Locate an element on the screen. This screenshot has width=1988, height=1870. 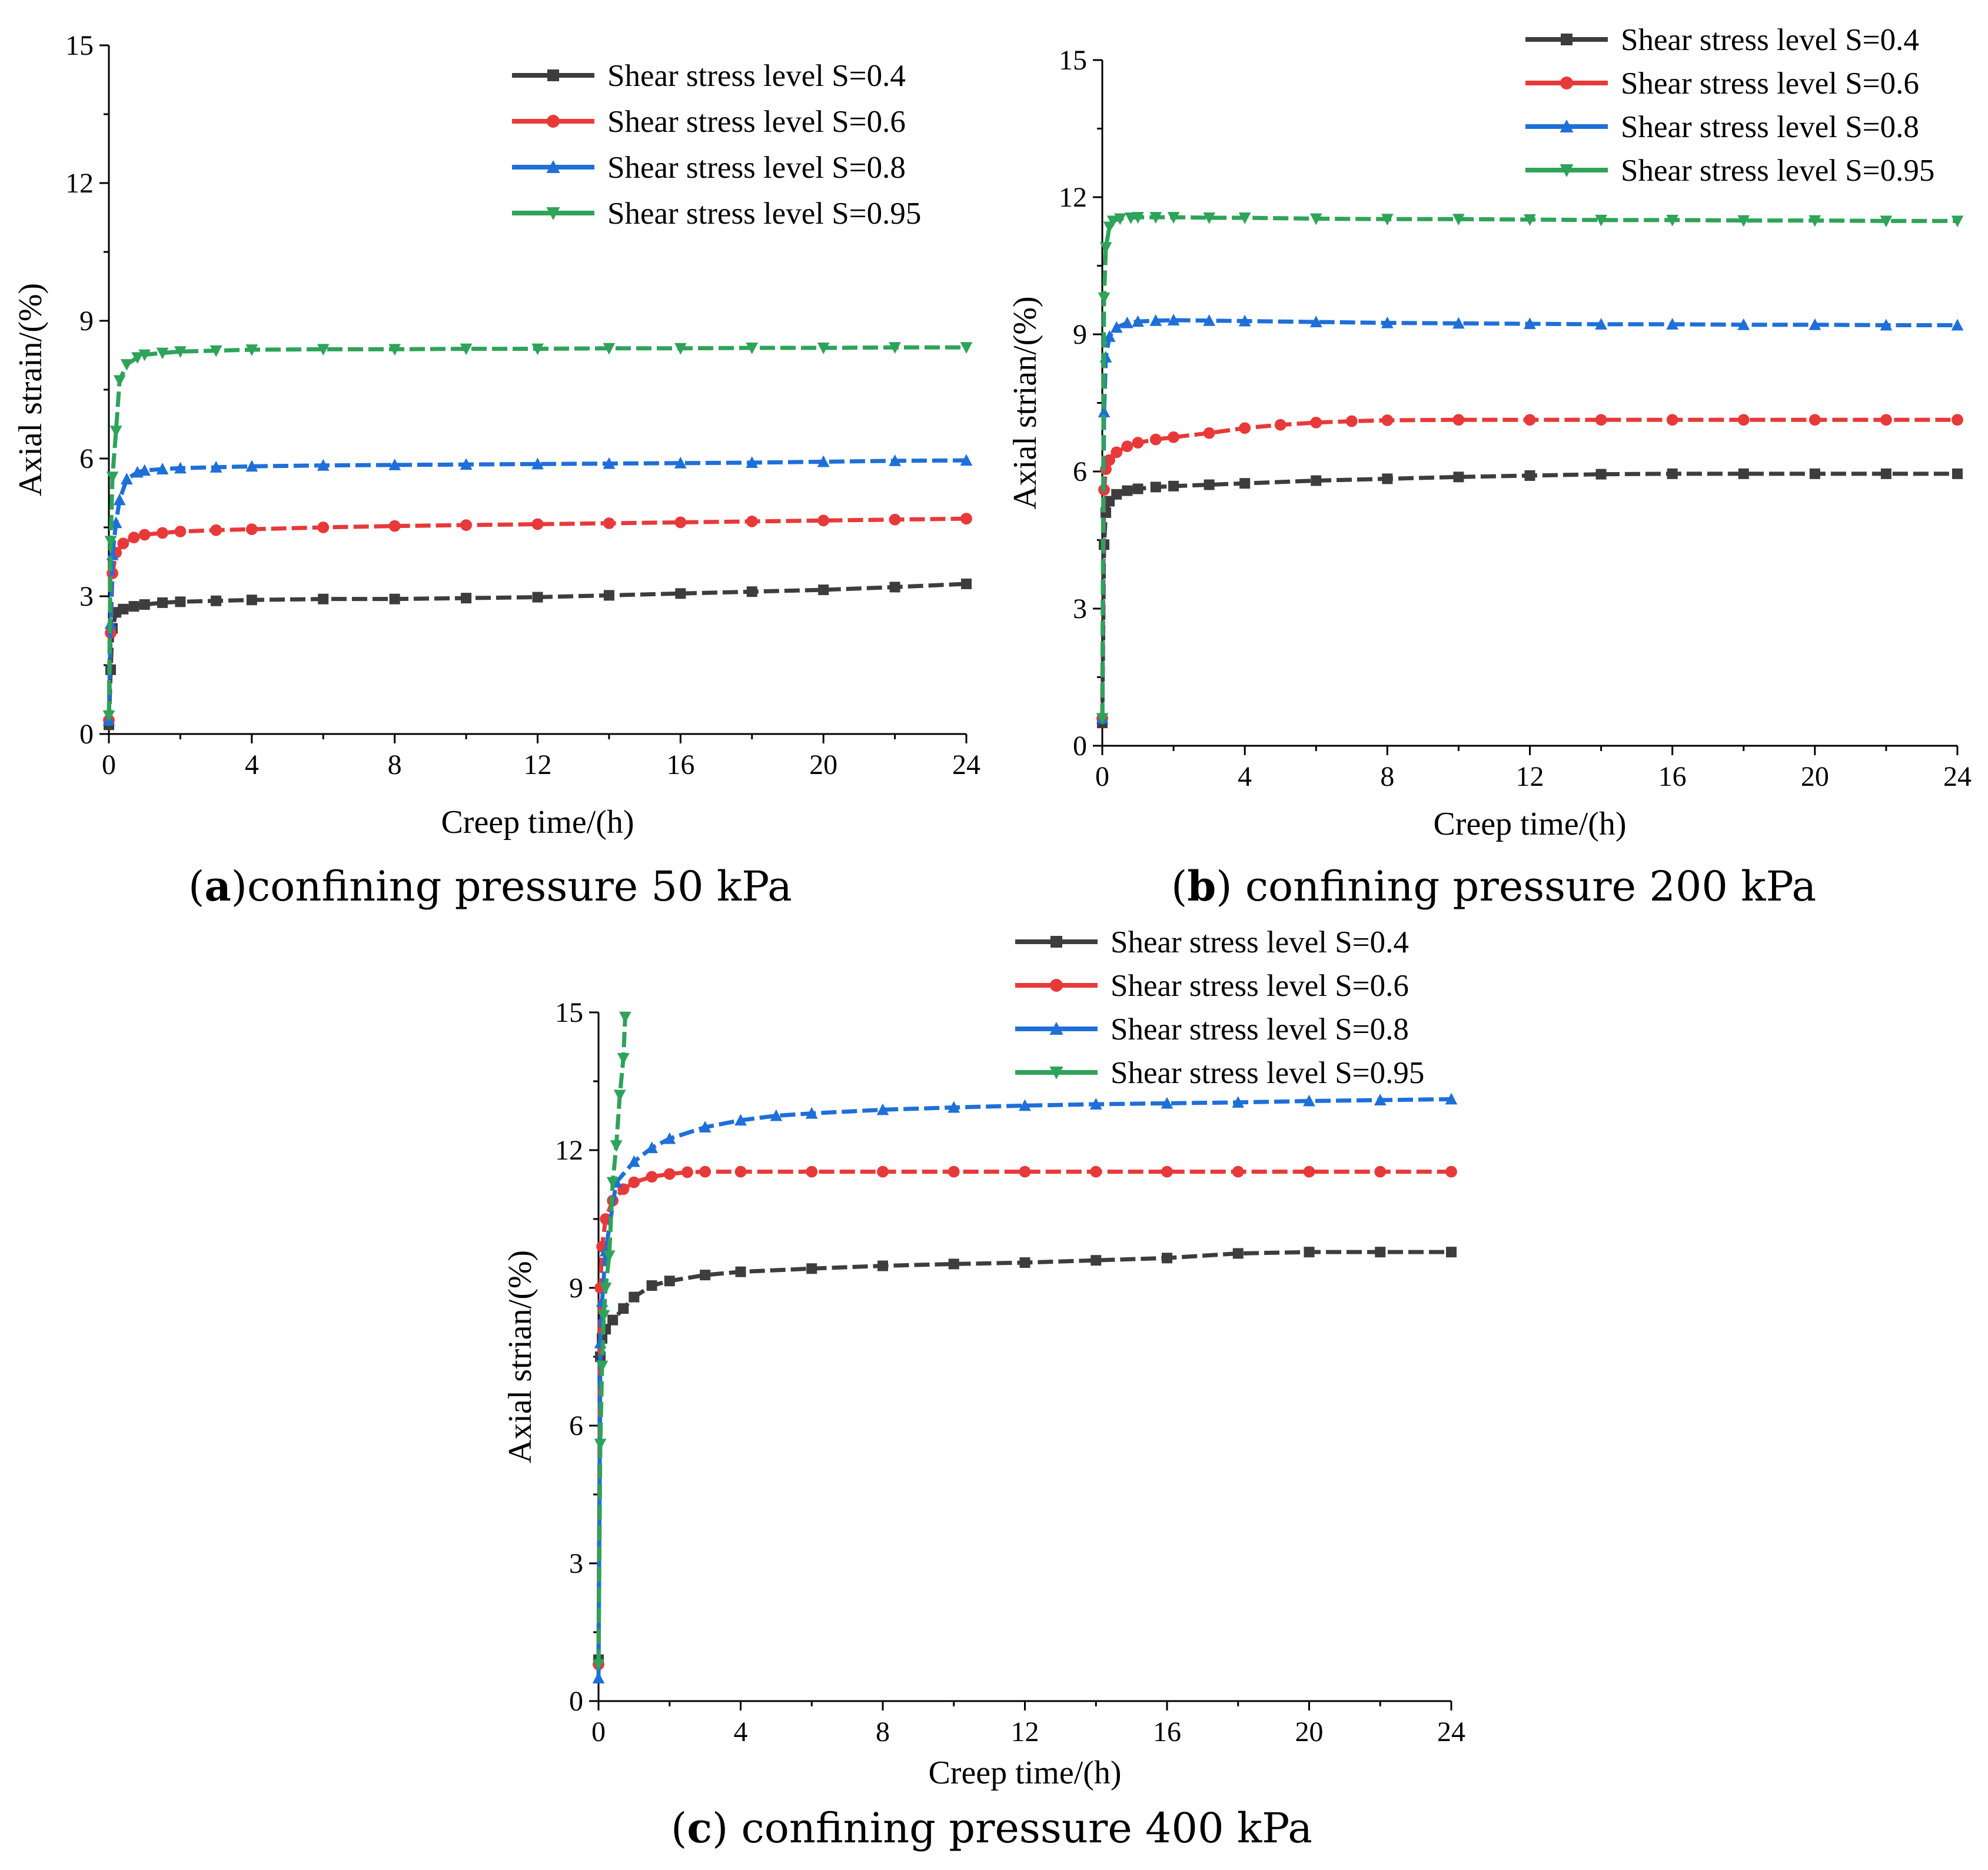
caption-text: )confining pressure 50 kPa is located at coordinates (511, 886).